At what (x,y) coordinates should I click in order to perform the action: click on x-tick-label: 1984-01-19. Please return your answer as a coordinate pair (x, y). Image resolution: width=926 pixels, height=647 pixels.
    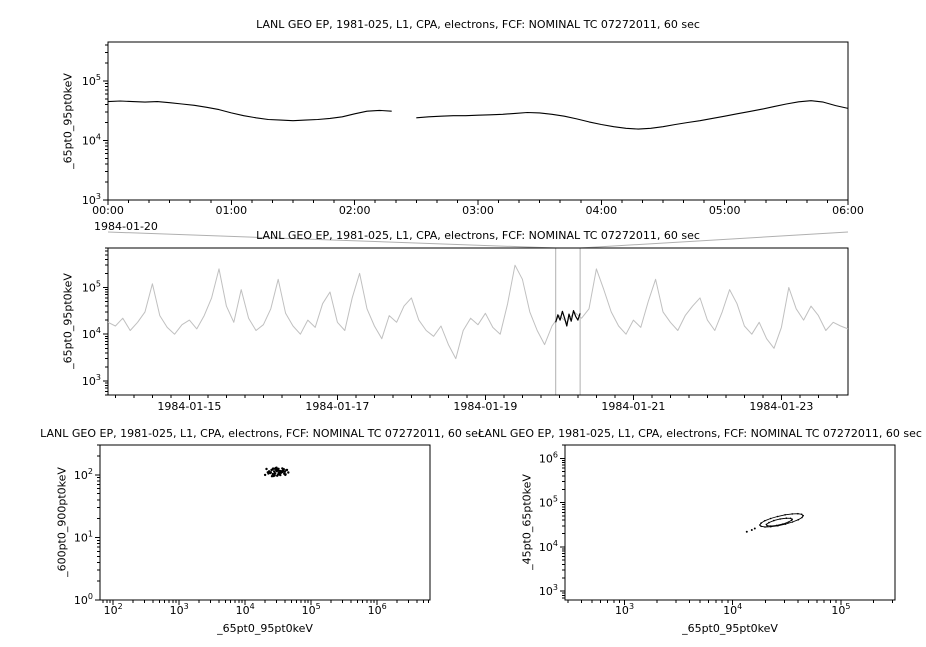
    Looking at the image, I should click on (485, 406).